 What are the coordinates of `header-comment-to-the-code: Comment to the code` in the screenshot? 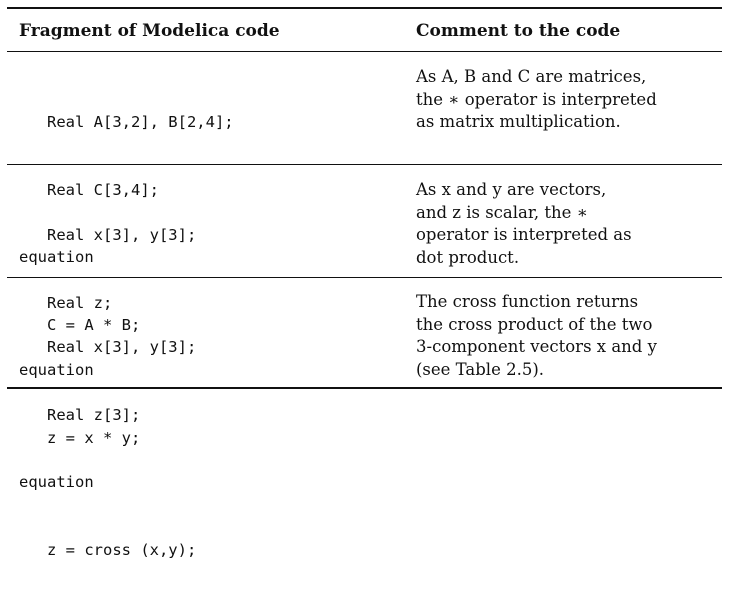 It's located at (518, 31).